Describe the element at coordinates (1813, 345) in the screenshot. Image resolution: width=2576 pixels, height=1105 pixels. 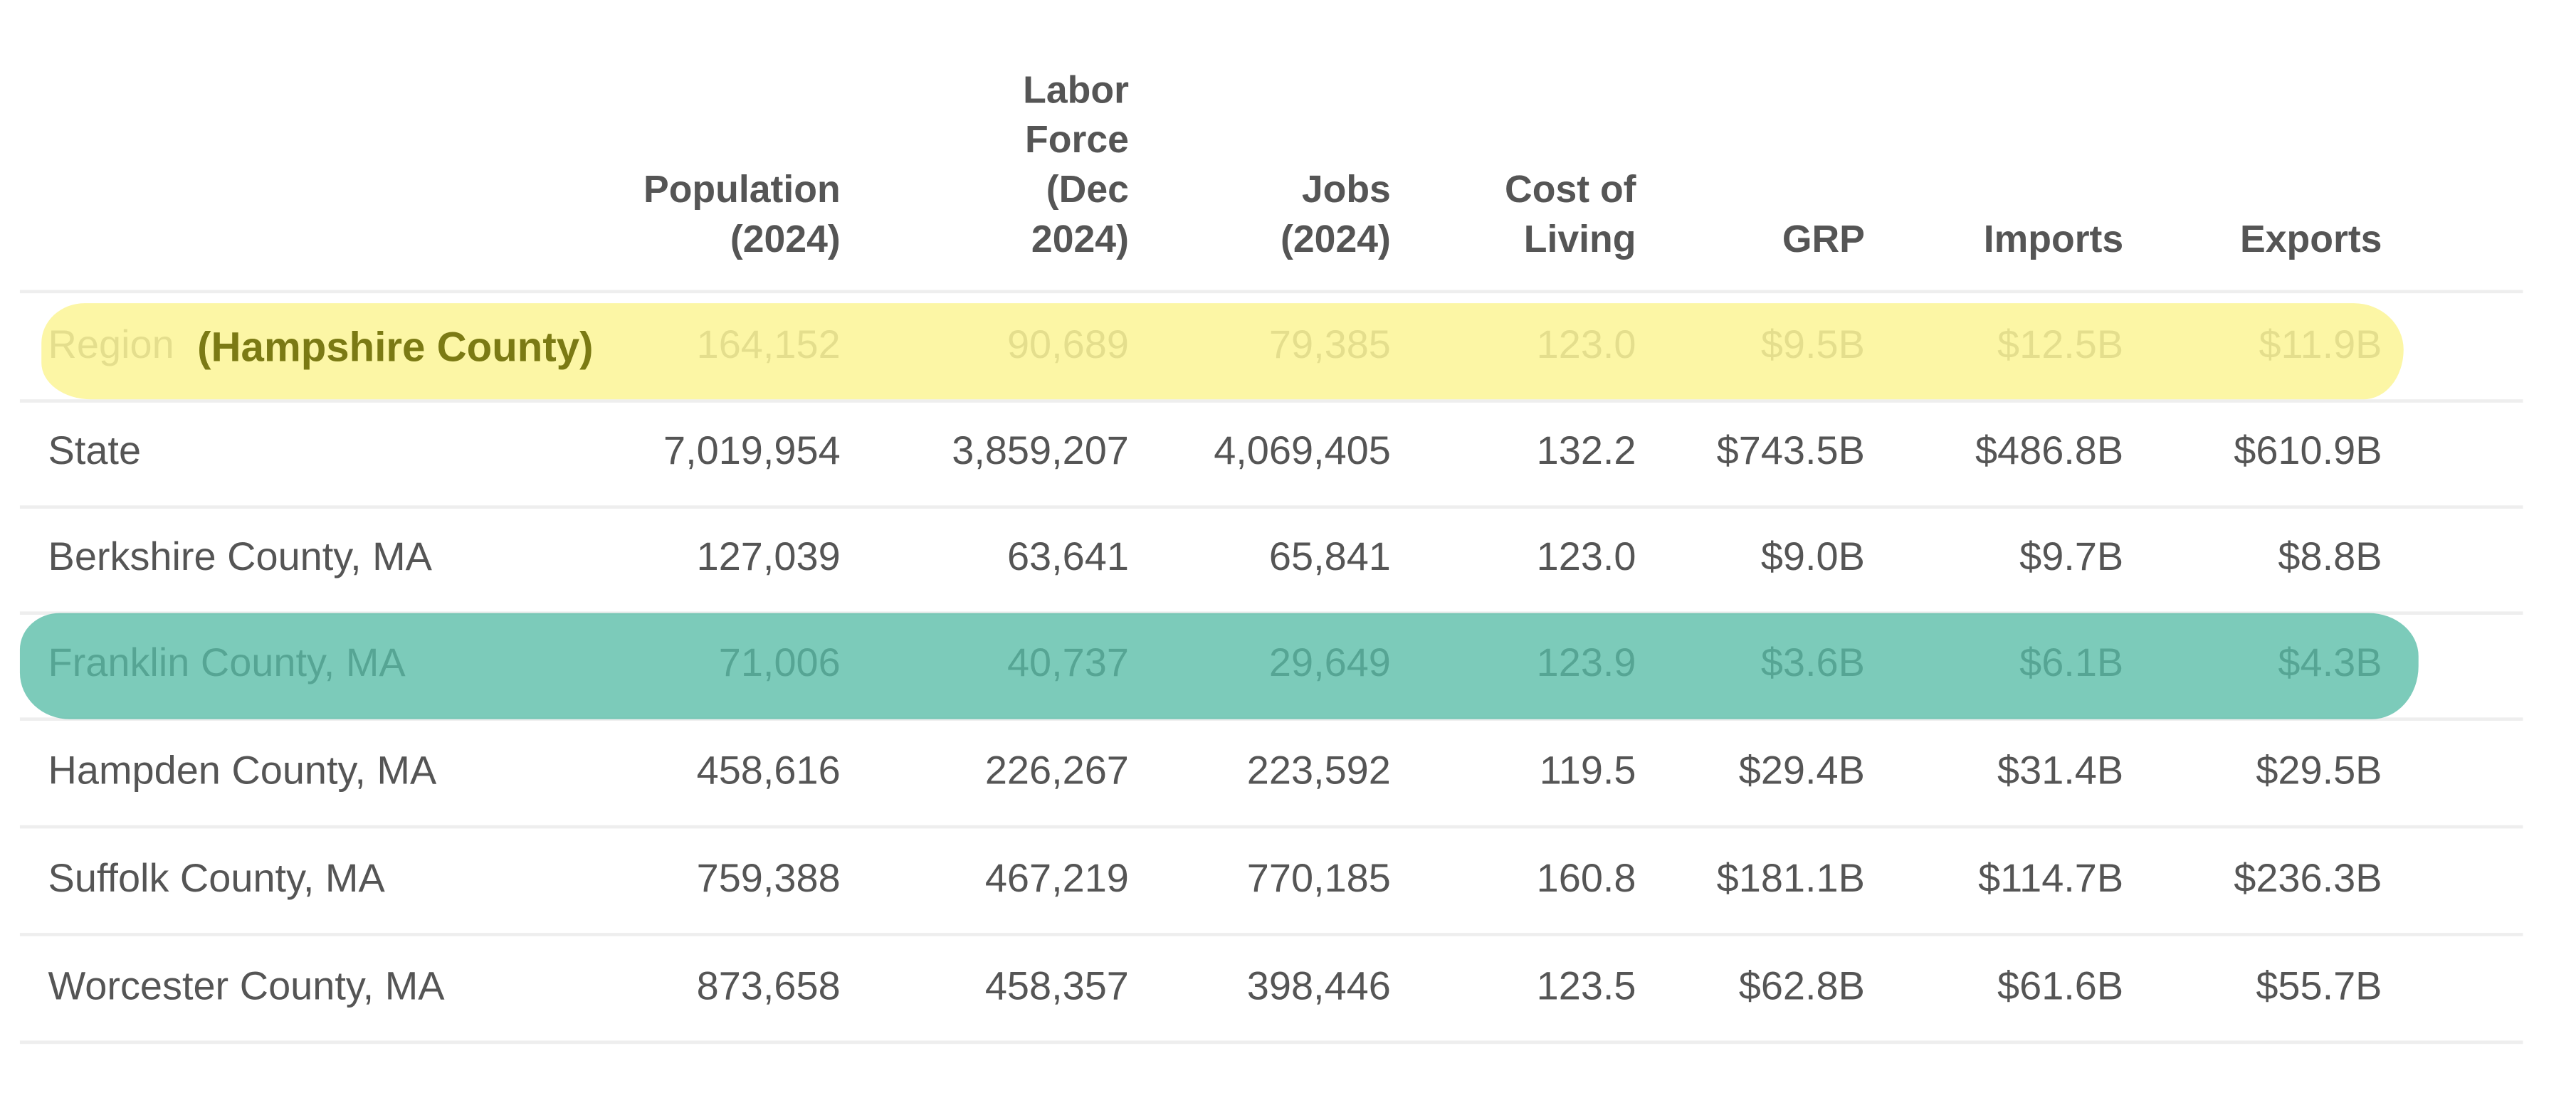
I see `cell-grp: $9.5B` at that location.